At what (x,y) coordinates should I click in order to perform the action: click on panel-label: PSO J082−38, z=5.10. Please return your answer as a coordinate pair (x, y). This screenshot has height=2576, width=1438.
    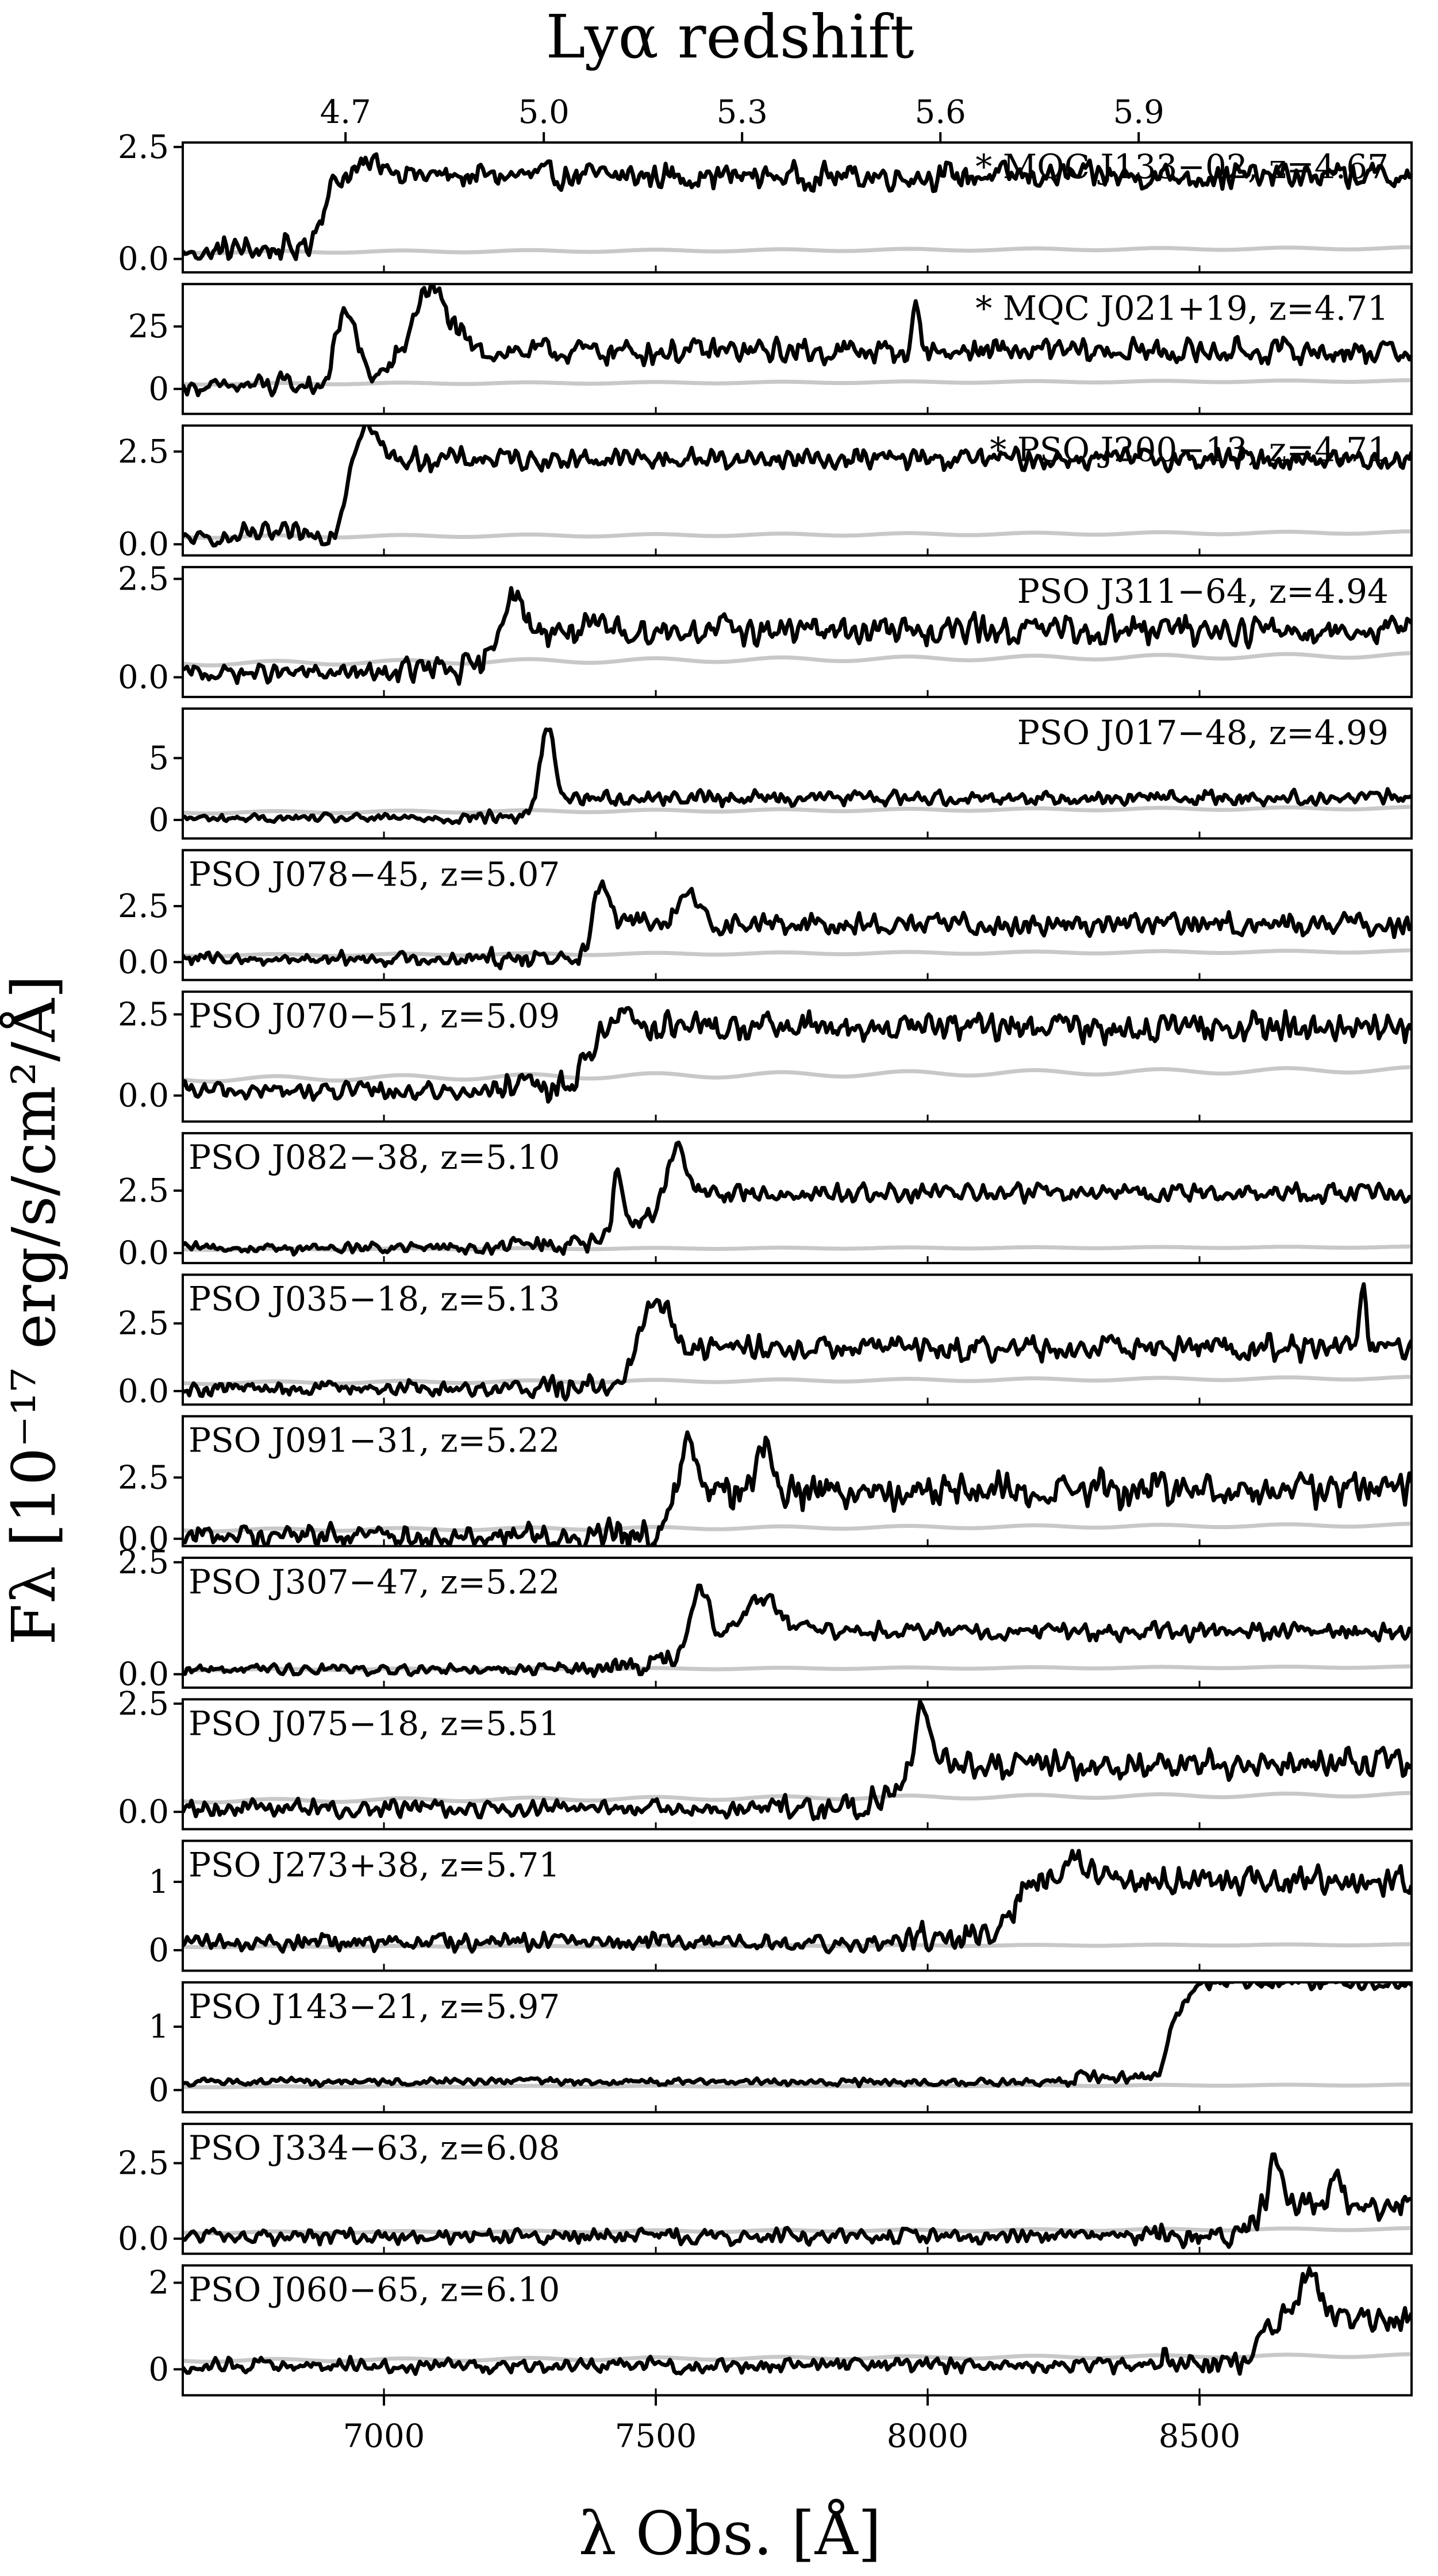
    Looking at the image, I should click on (374, 1157).